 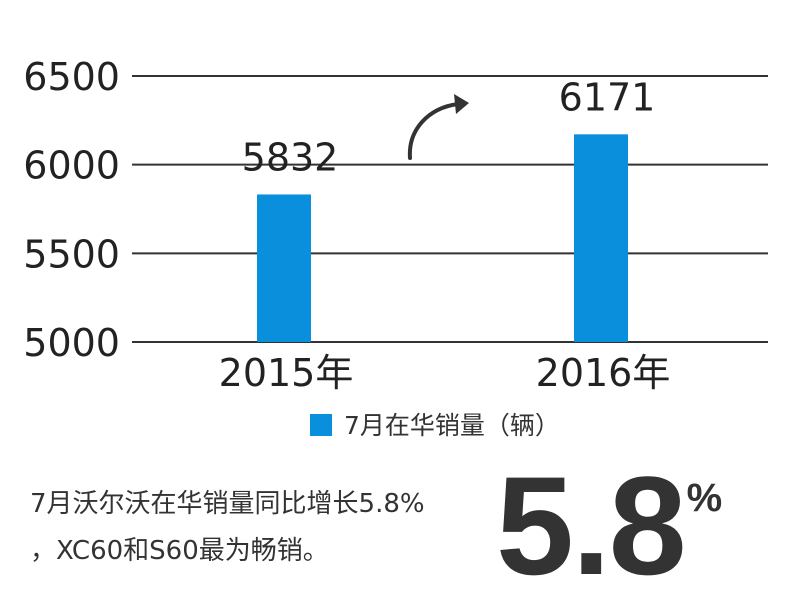 I want to click on data-labels: 5832 6171, so click(x=449, y=127).